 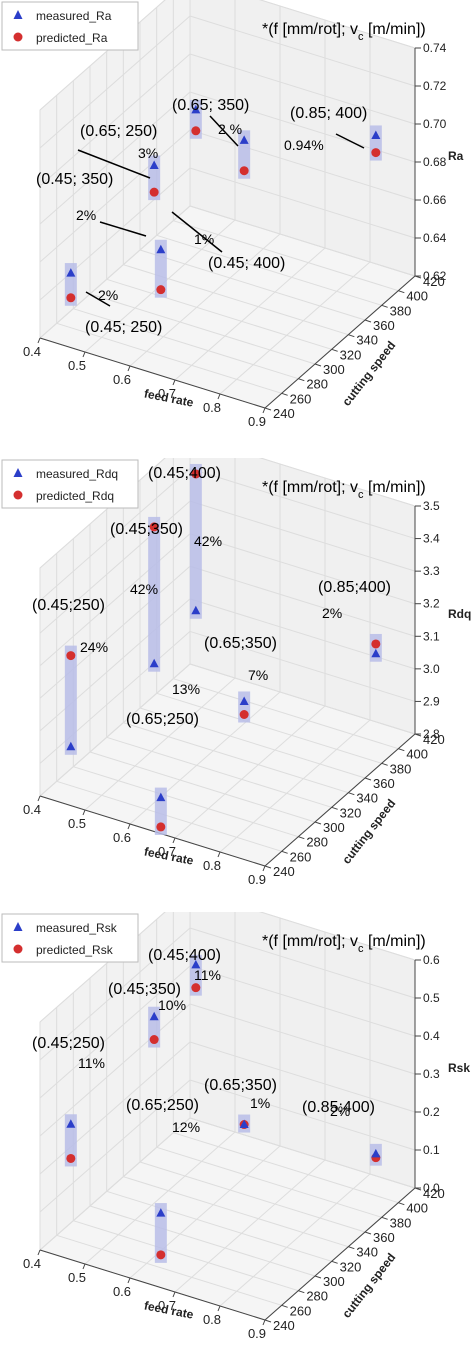 What do you see at coordinates (459, 1068) in the screenshot?
I see `z-axis-label: Rsk` at bounding box center [459, 1068].